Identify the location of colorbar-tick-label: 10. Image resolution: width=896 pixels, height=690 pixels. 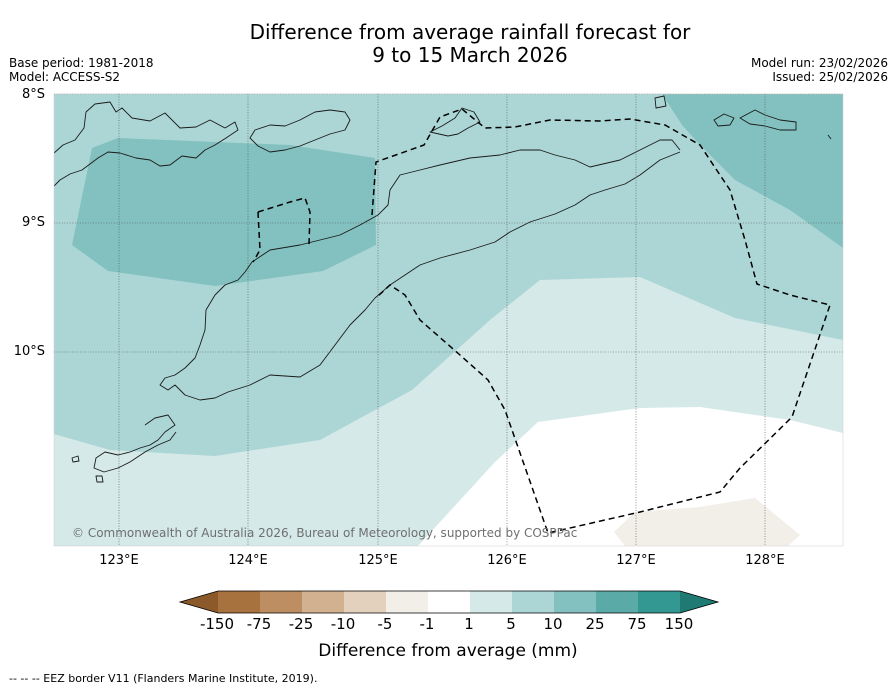
(553, 624).